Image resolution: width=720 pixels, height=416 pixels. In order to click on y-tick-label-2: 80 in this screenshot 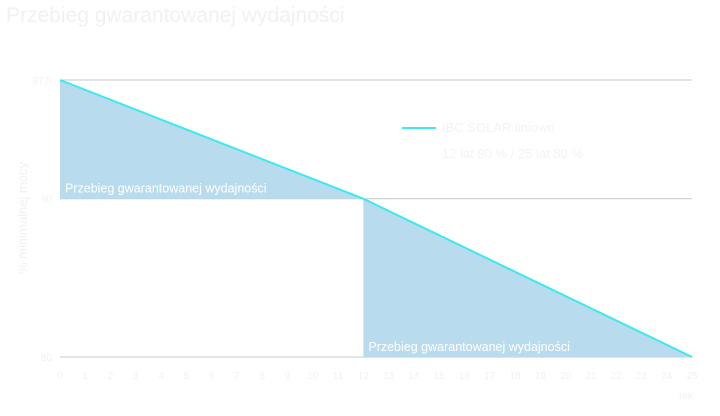, I will do `click(47, 358)`.